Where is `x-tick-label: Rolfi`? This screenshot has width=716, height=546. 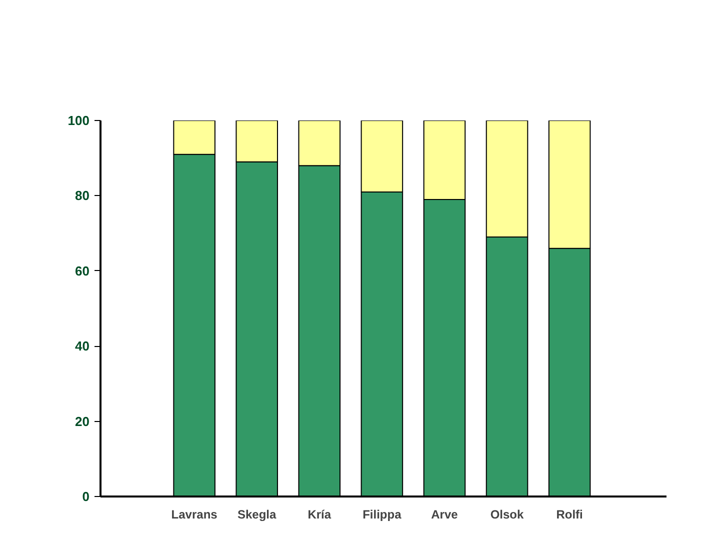 x-tick-label: Rolfi is located at coordinates (569, 515).